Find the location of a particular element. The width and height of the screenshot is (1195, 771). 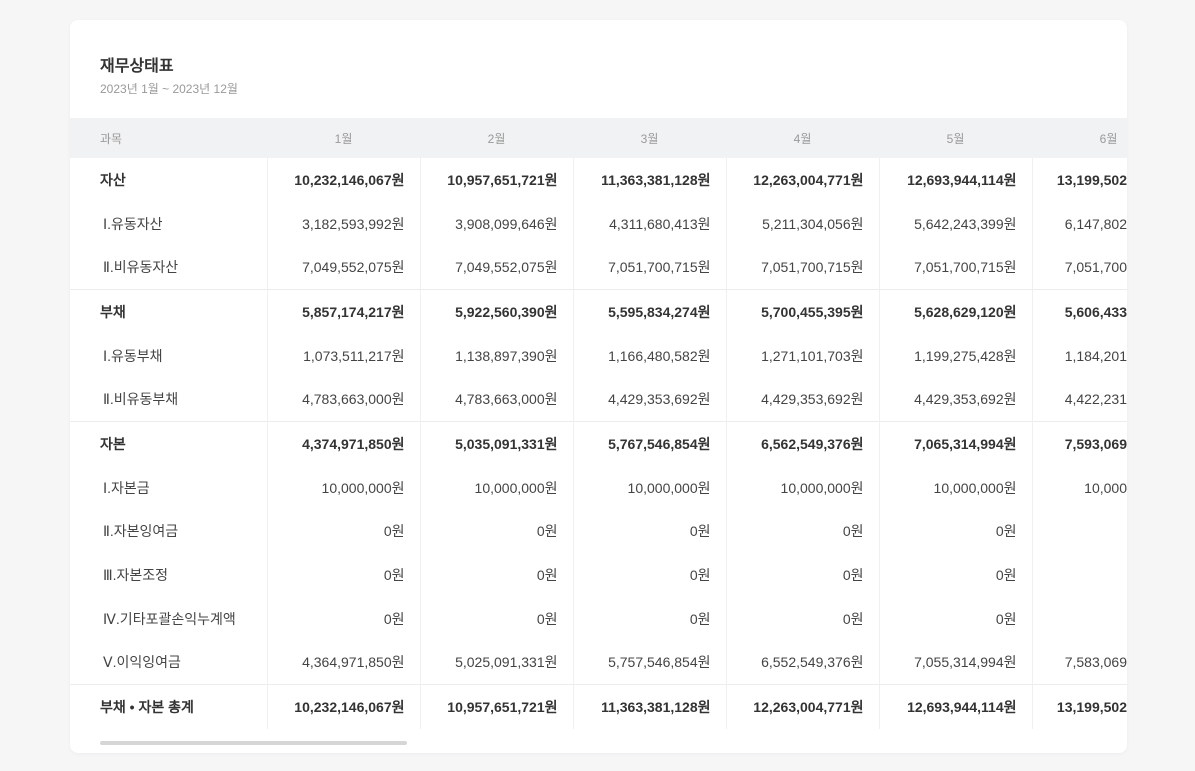

amount-cell: 7,049,552,075원 is located at coordinates (343, 267).